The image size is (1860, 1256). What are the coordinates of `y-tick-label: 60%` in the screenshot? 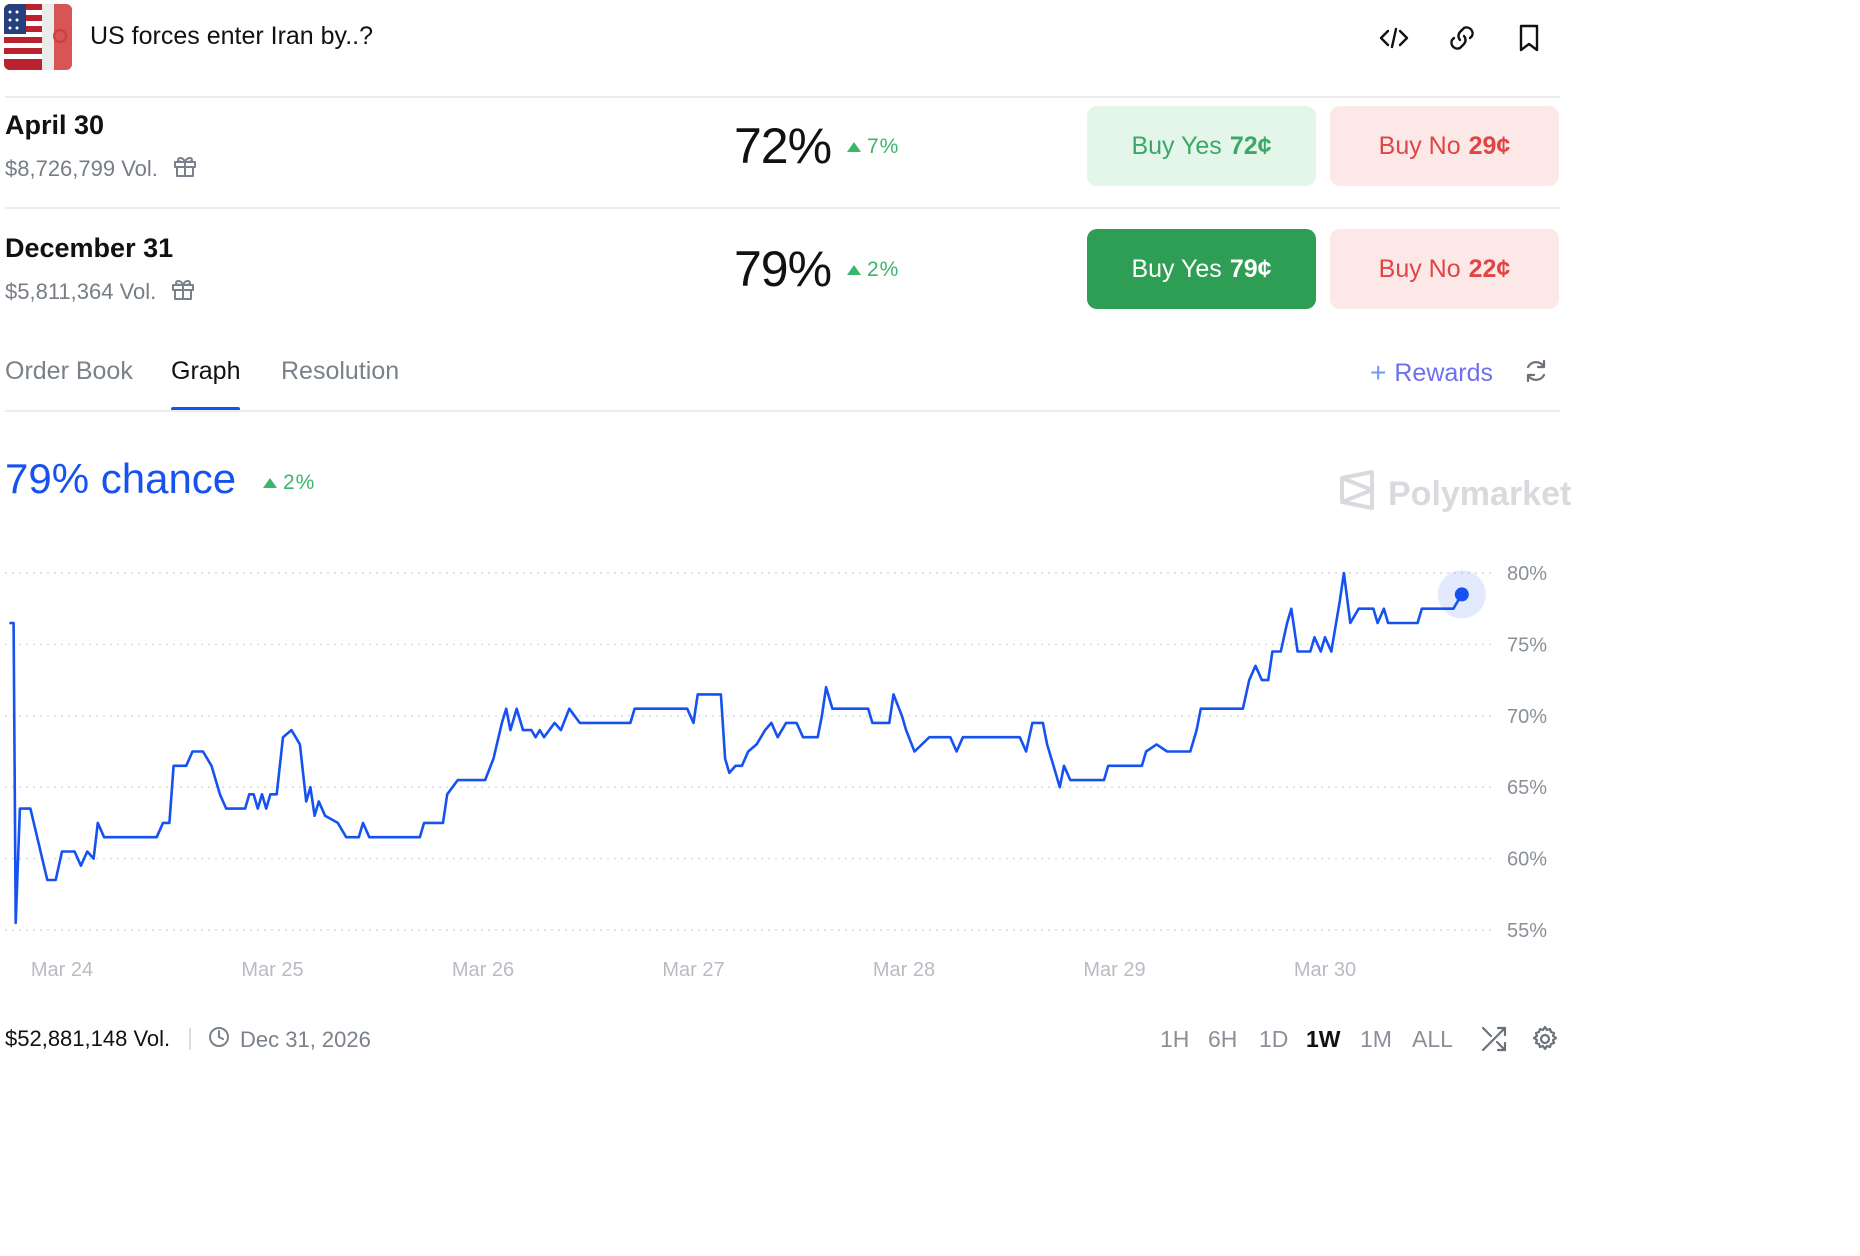 It's located at (1527, 860).